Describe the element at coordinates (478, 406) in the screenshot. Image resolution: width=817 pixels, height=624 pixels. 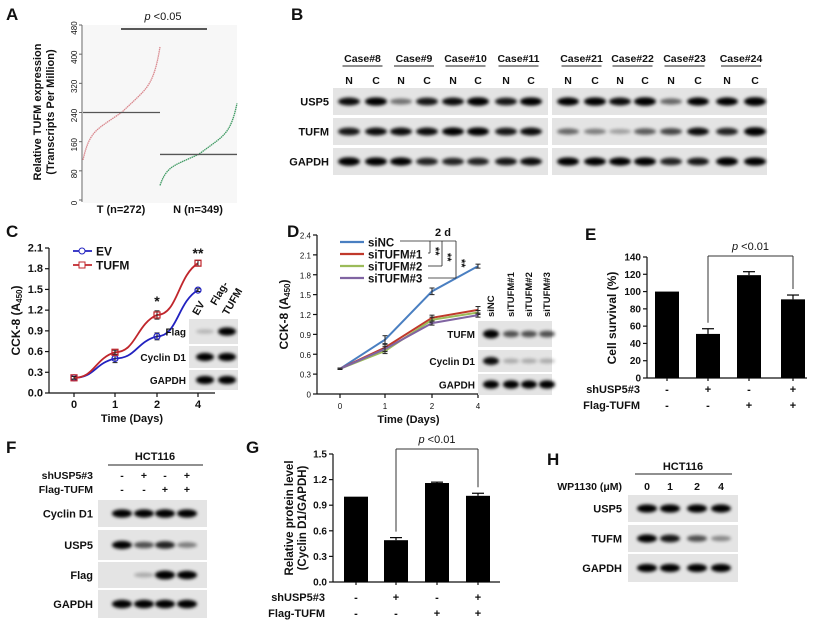
I see `x-tick-label: 4` at that location.